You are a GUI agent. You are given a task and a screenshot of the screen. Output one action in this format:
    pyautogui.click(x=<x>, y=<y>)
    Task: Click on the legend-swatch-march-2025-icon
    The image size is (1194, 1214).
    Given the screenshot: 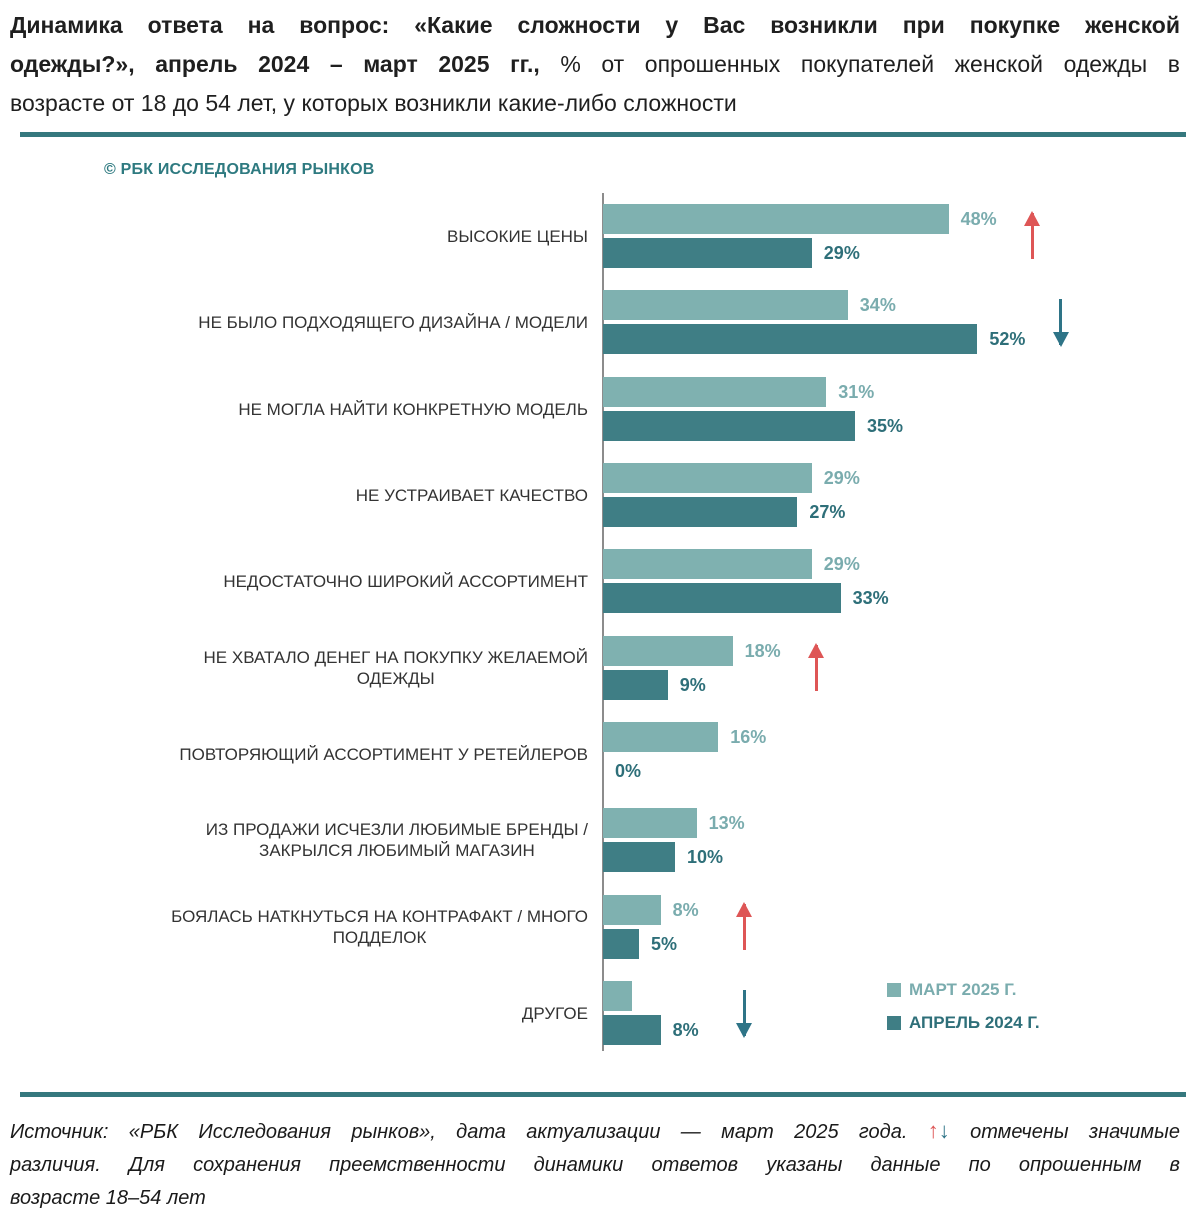 What is the action you would take?
    pyautogui.click(x=894, y=990)
    